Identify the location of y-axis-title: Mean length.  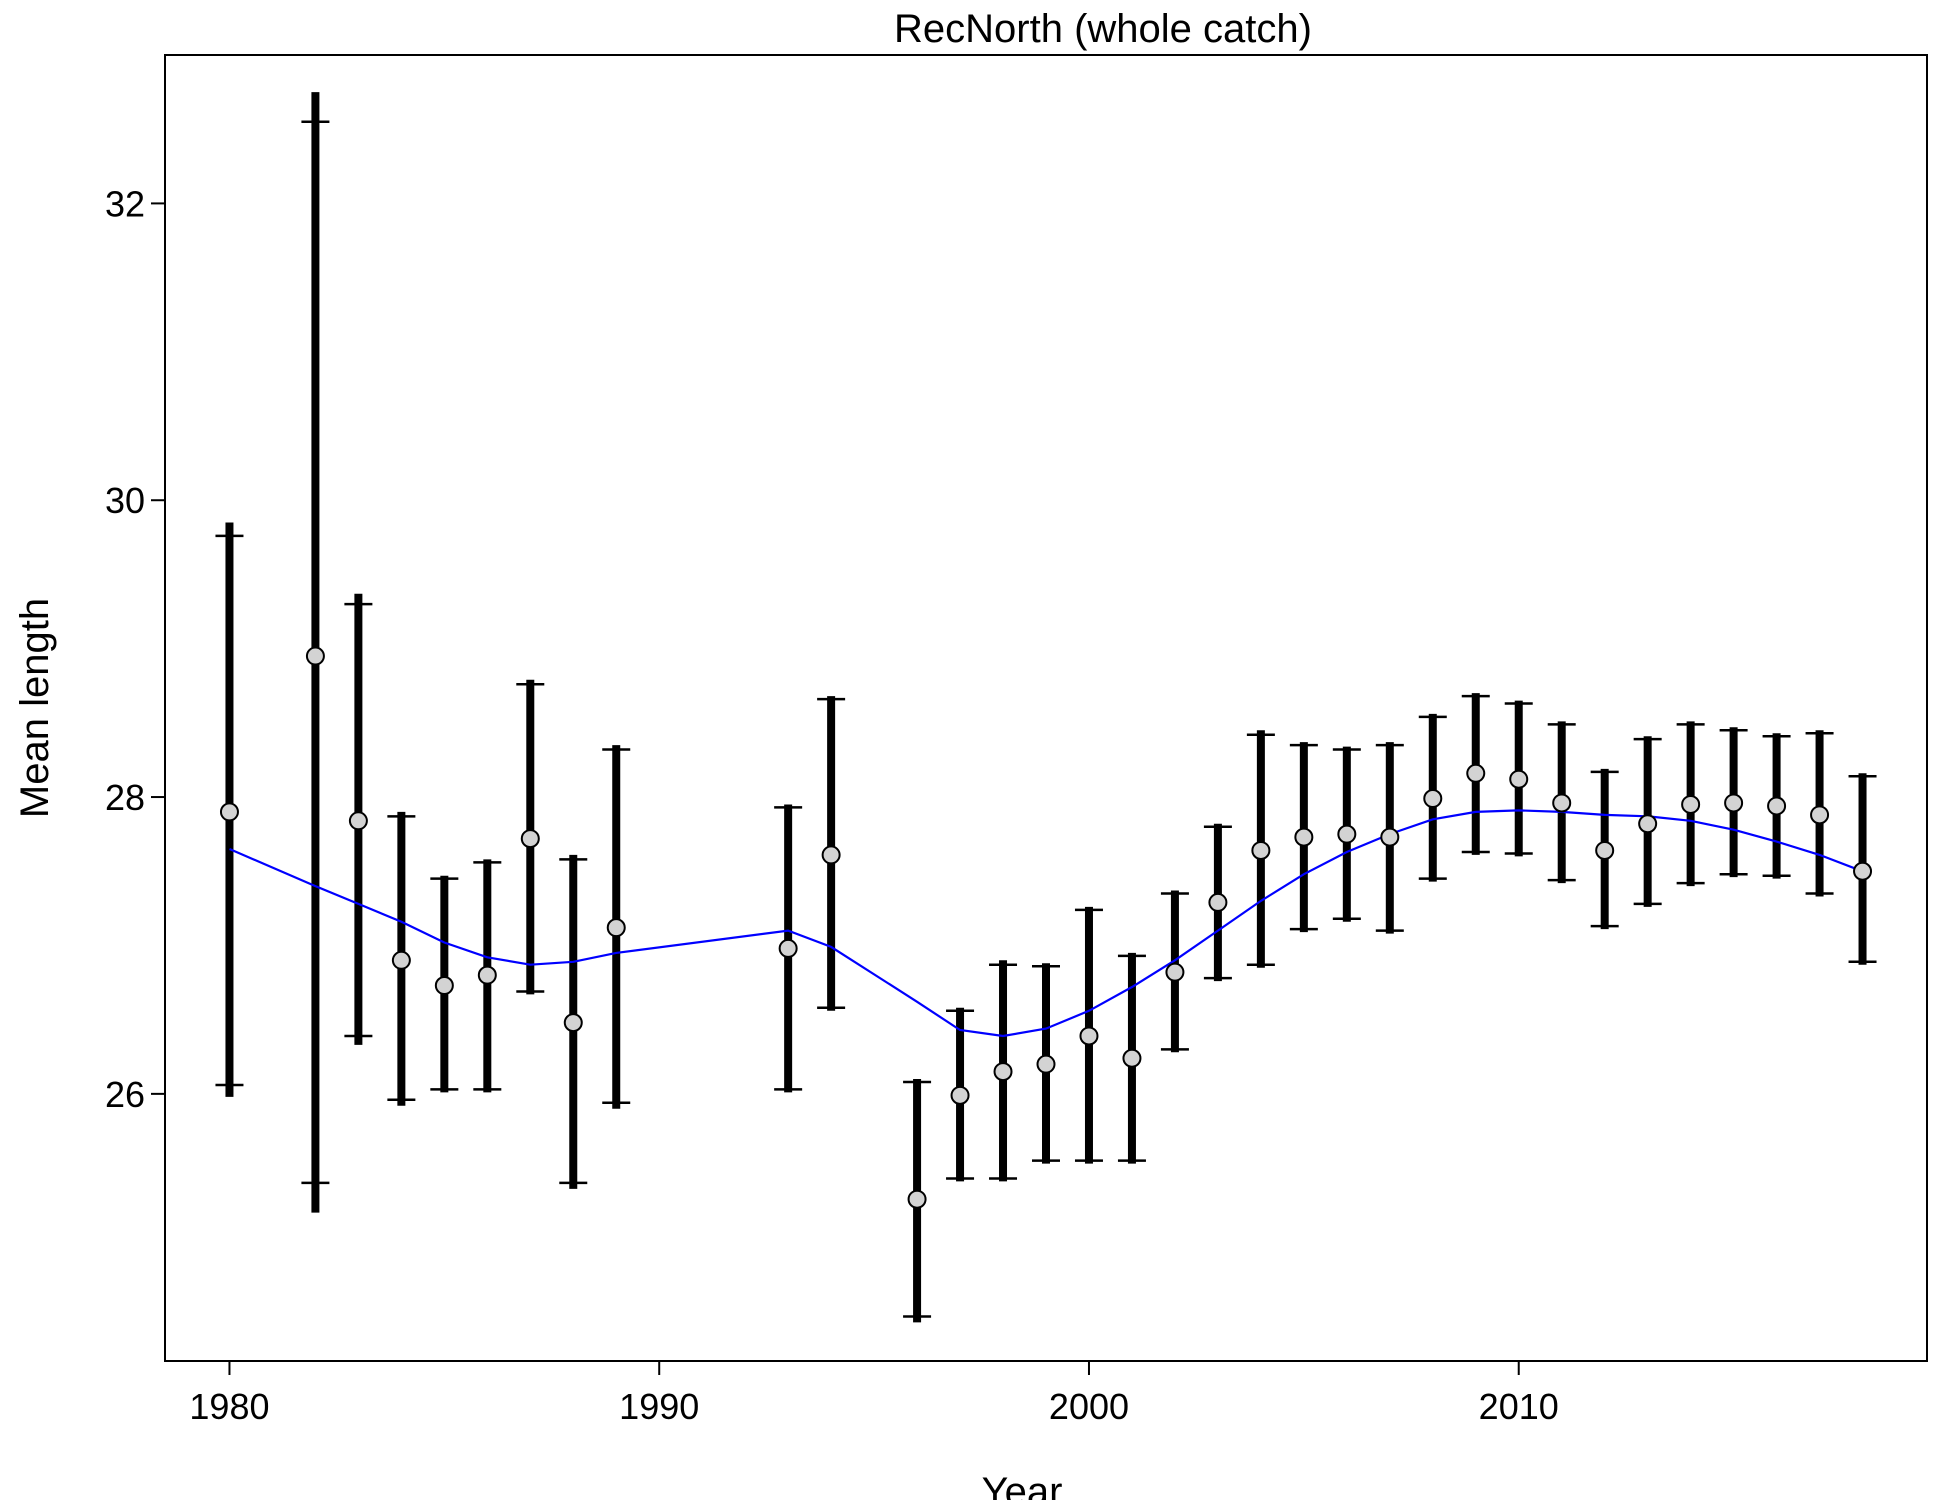
(35, 708).